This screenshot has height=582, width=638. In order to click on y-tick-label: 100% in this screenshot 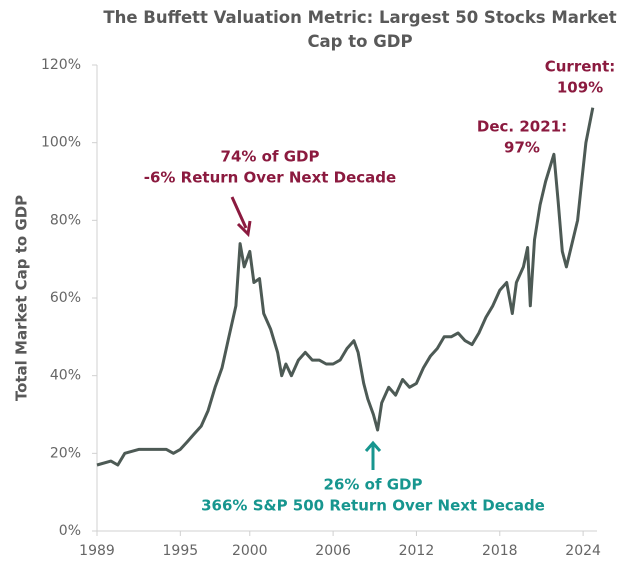, I will do `click(61, 143)`.